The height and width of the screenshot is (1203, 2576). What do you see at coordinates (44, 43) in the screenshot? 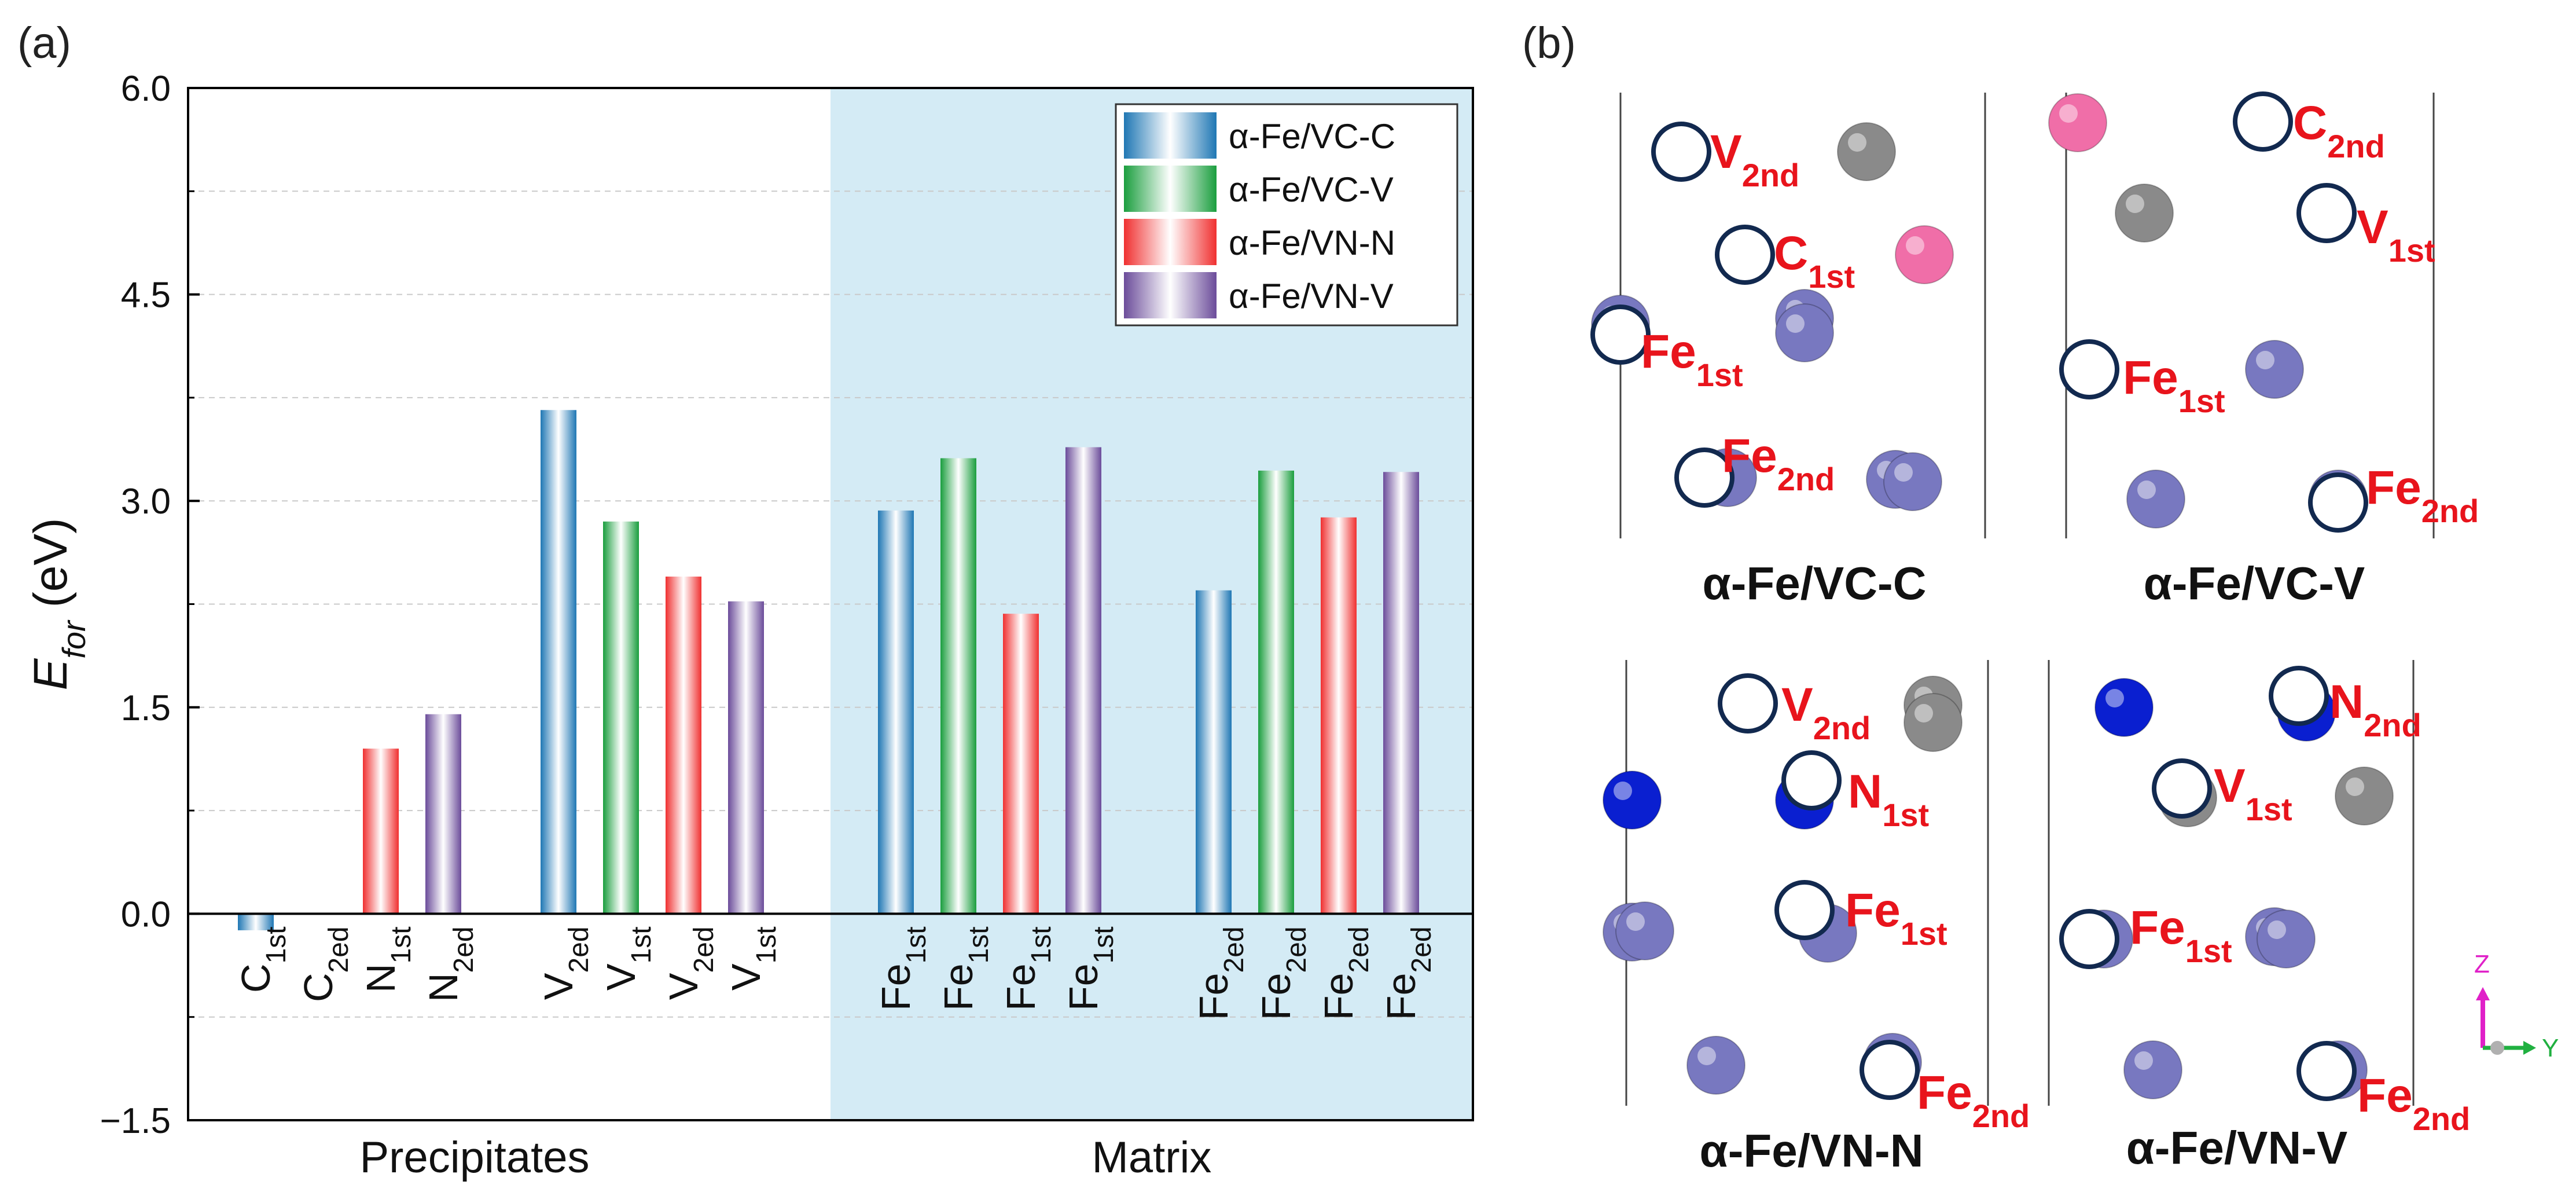
I see `panel-a-label: (a)` at bounding box center [44, 43].